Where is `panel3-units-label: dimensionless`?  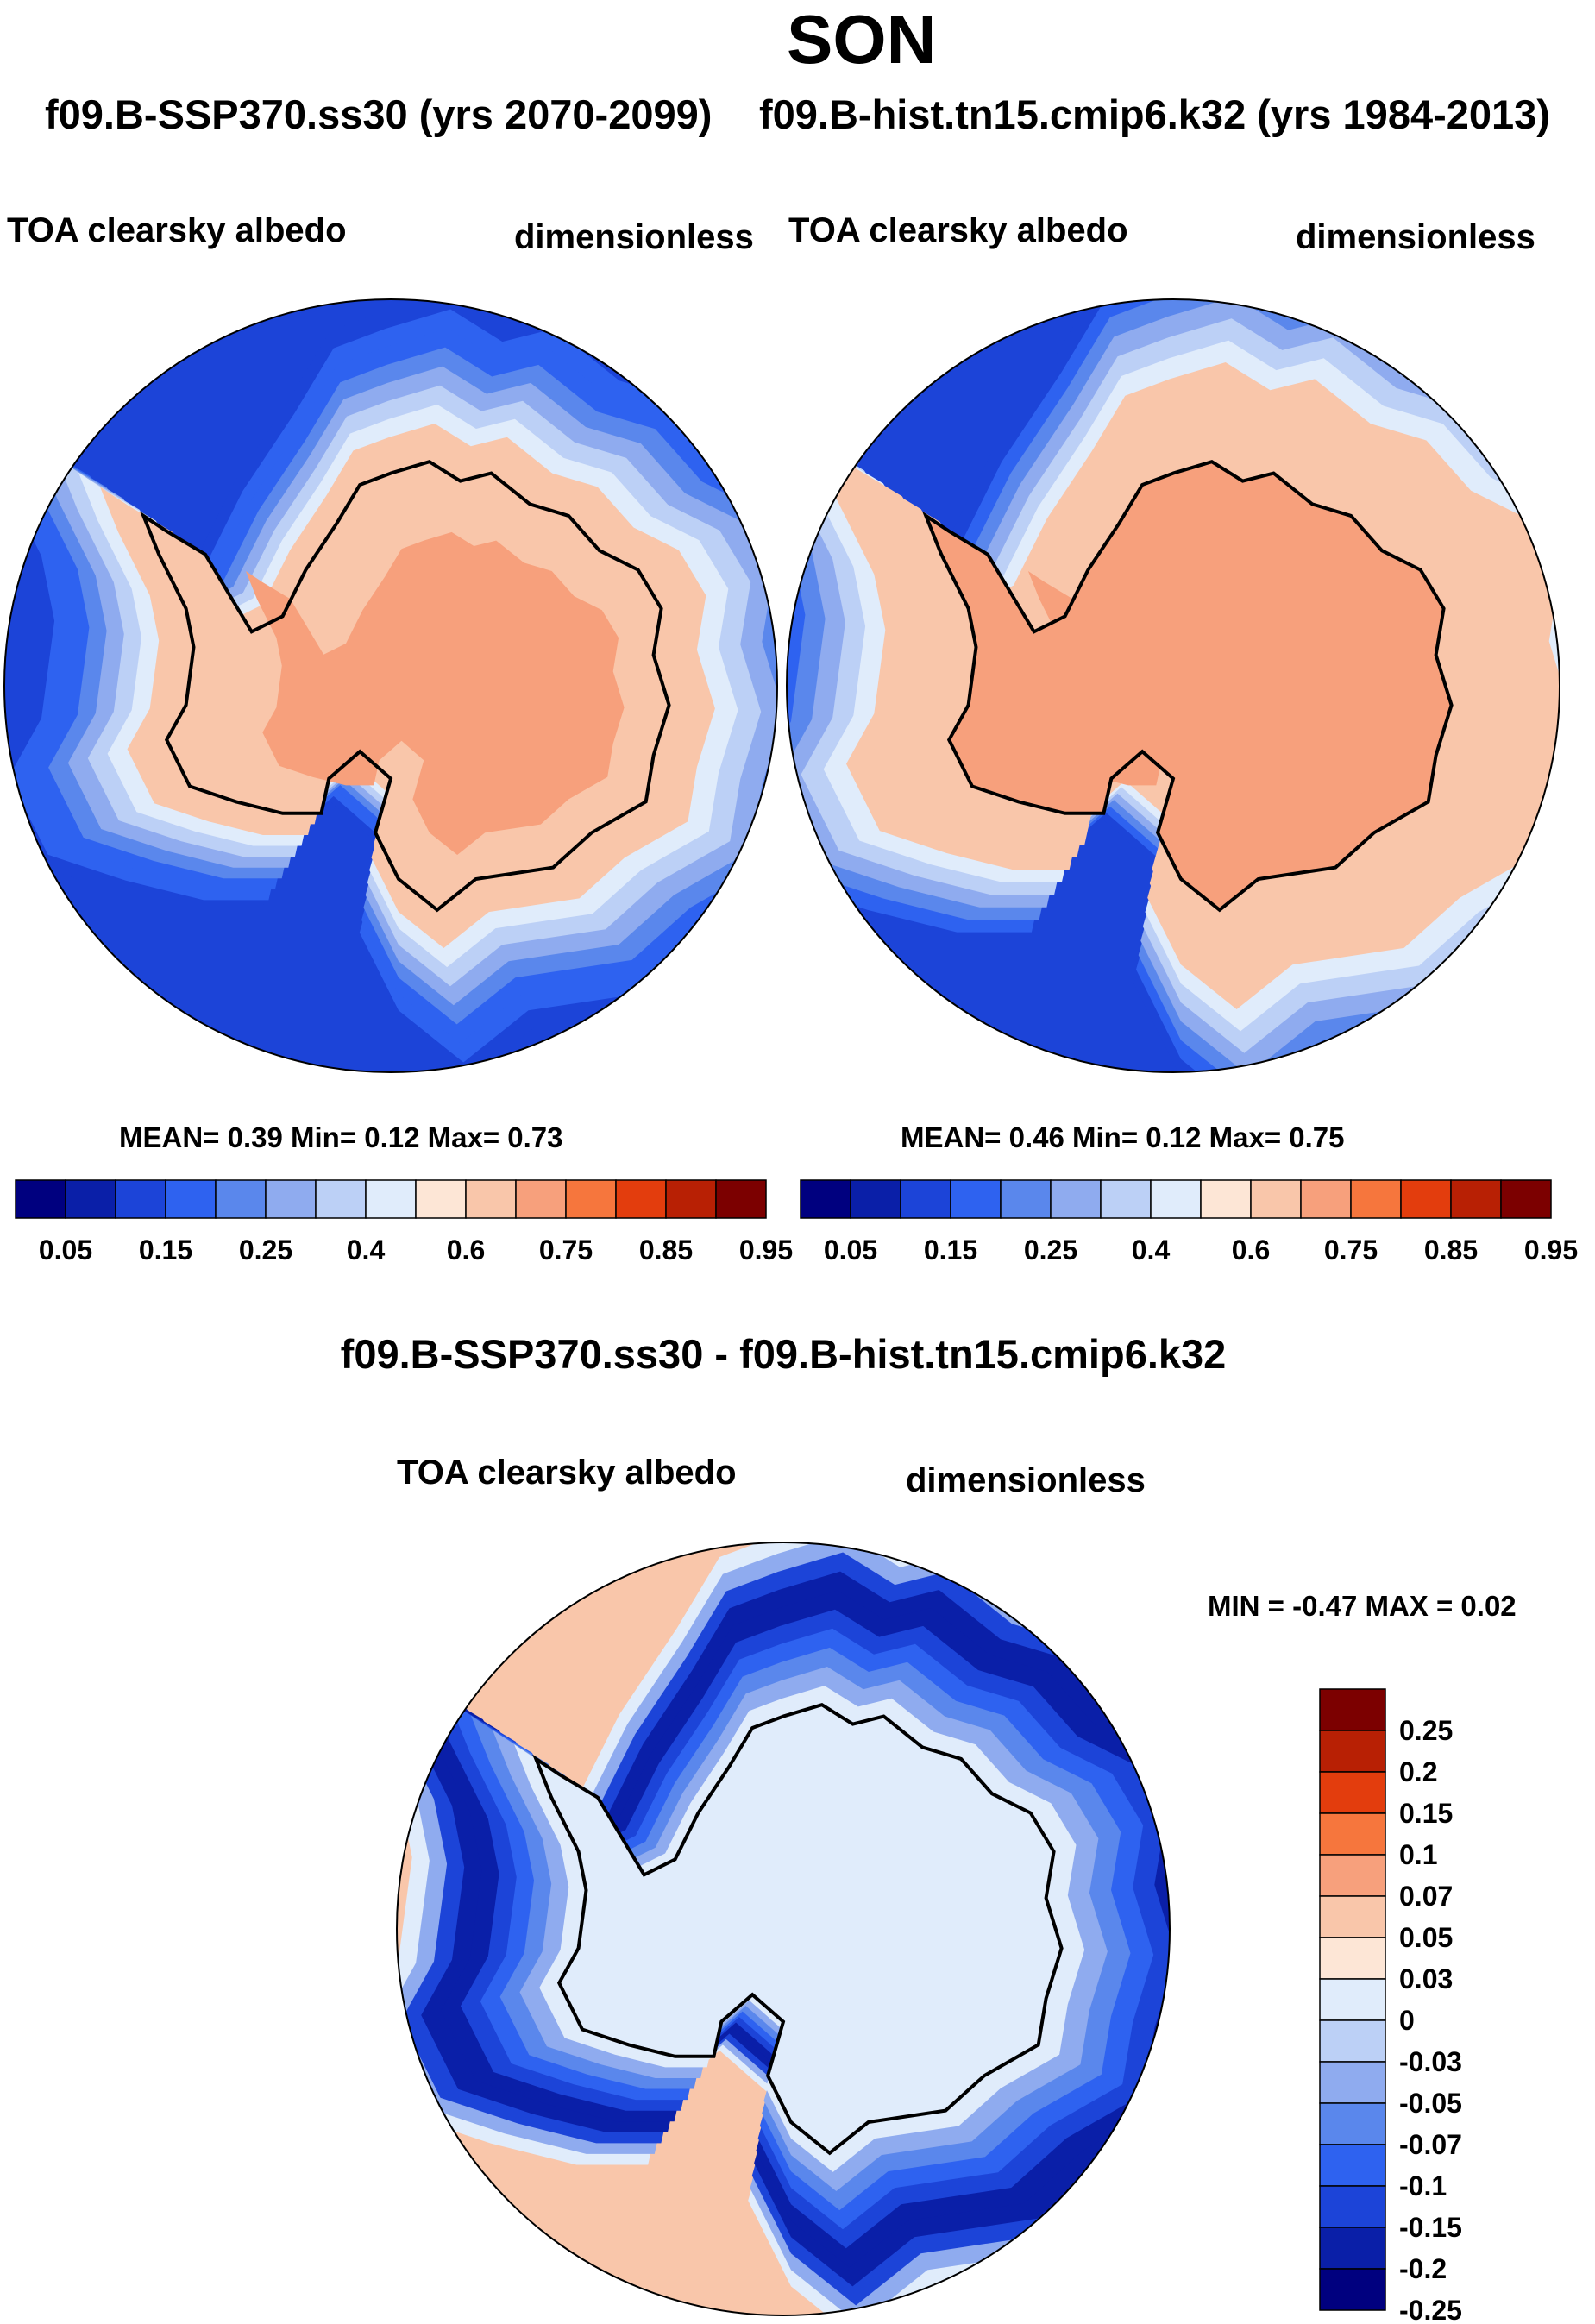 panel3-units-label: dimensionless is located at coordinates (1026, 1480).